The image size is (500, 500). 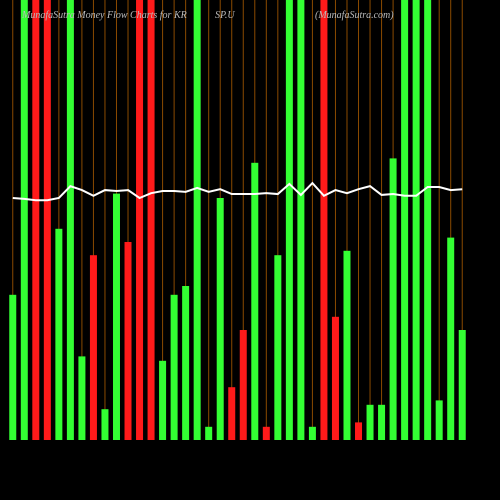 I want to click on symbol: SP.U, so click(x=225, y=15).